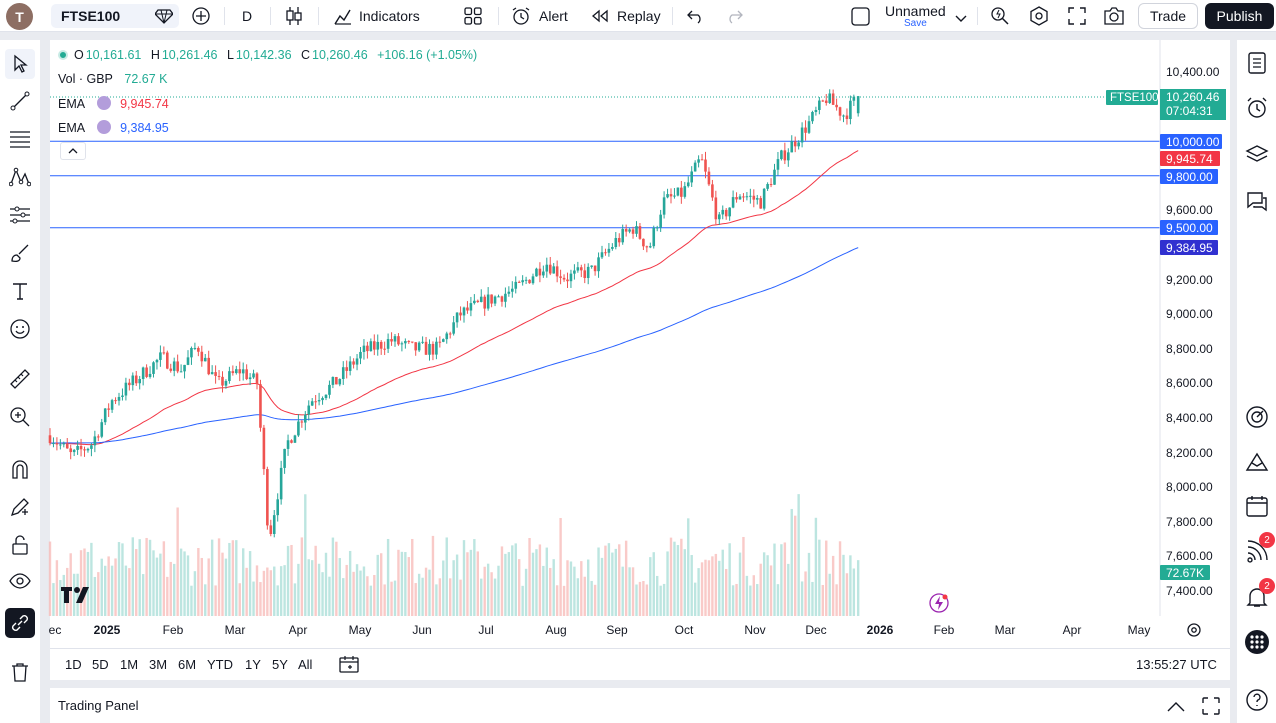 This screenshot has height=723, width=1276. What do you see at coordinates (1258, 595) in the screenshot?
I see `notifications-bell-icon: 2` at bounding box center [1258, 595].